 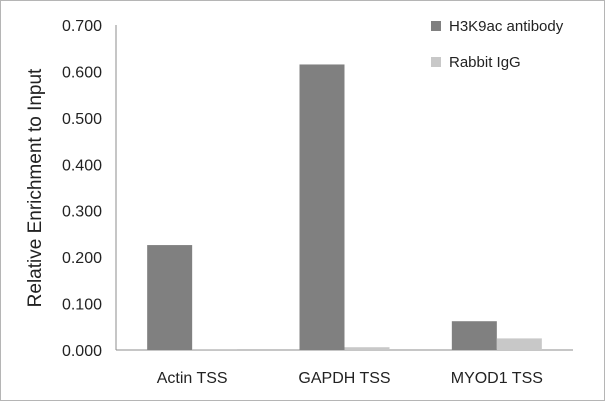 I want to click on x-tick-labels: Actin TSS GAPDH TSS MYOD1 TSS, so click(x=350, y=378).